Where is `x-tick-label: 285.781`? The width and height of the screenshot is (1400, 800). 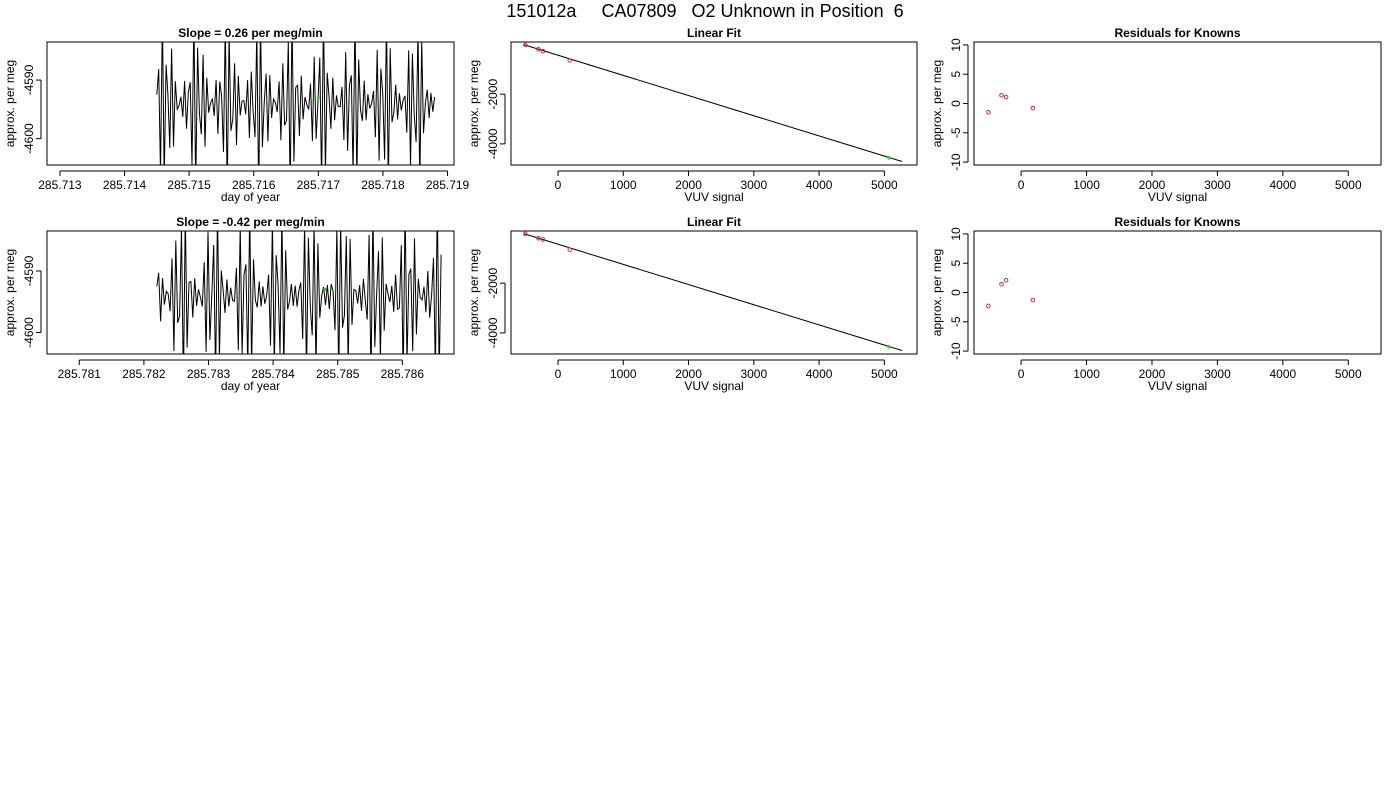
x-tick-label: 285.781 is located at coordinates (80, 374).